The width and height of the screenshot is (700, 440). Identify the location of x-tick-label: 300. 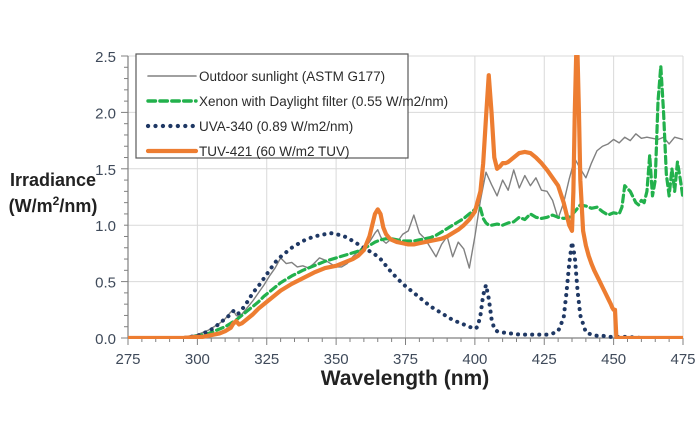
(197, 359).